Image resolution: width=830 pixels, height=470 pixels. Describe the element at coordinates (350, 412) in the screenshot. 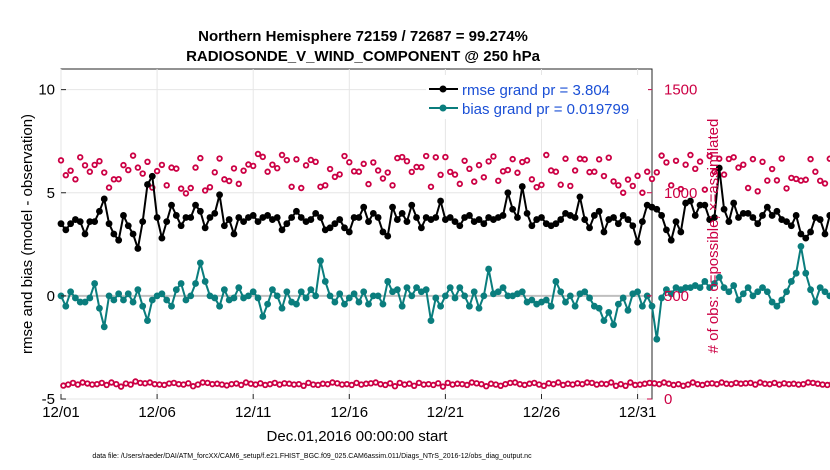

I see `x-tick-label-3: 12/16` at that location.